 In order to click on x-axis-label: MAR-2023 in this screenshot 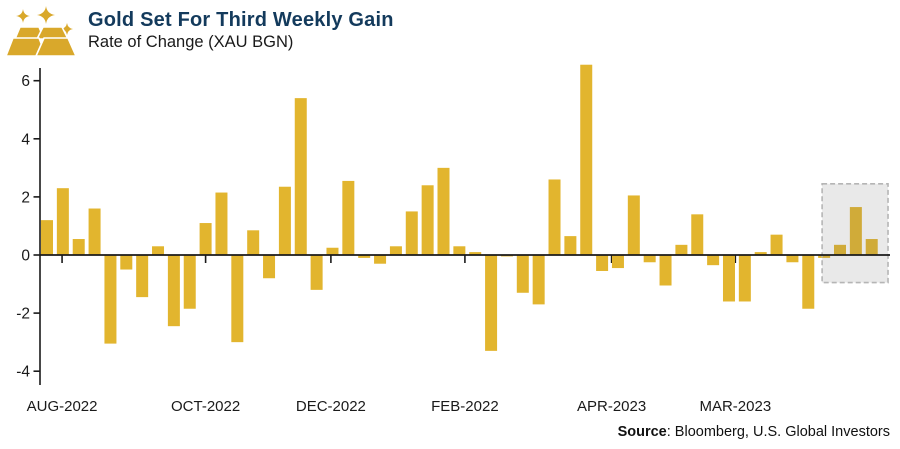, I will do `click(735, 406)`.